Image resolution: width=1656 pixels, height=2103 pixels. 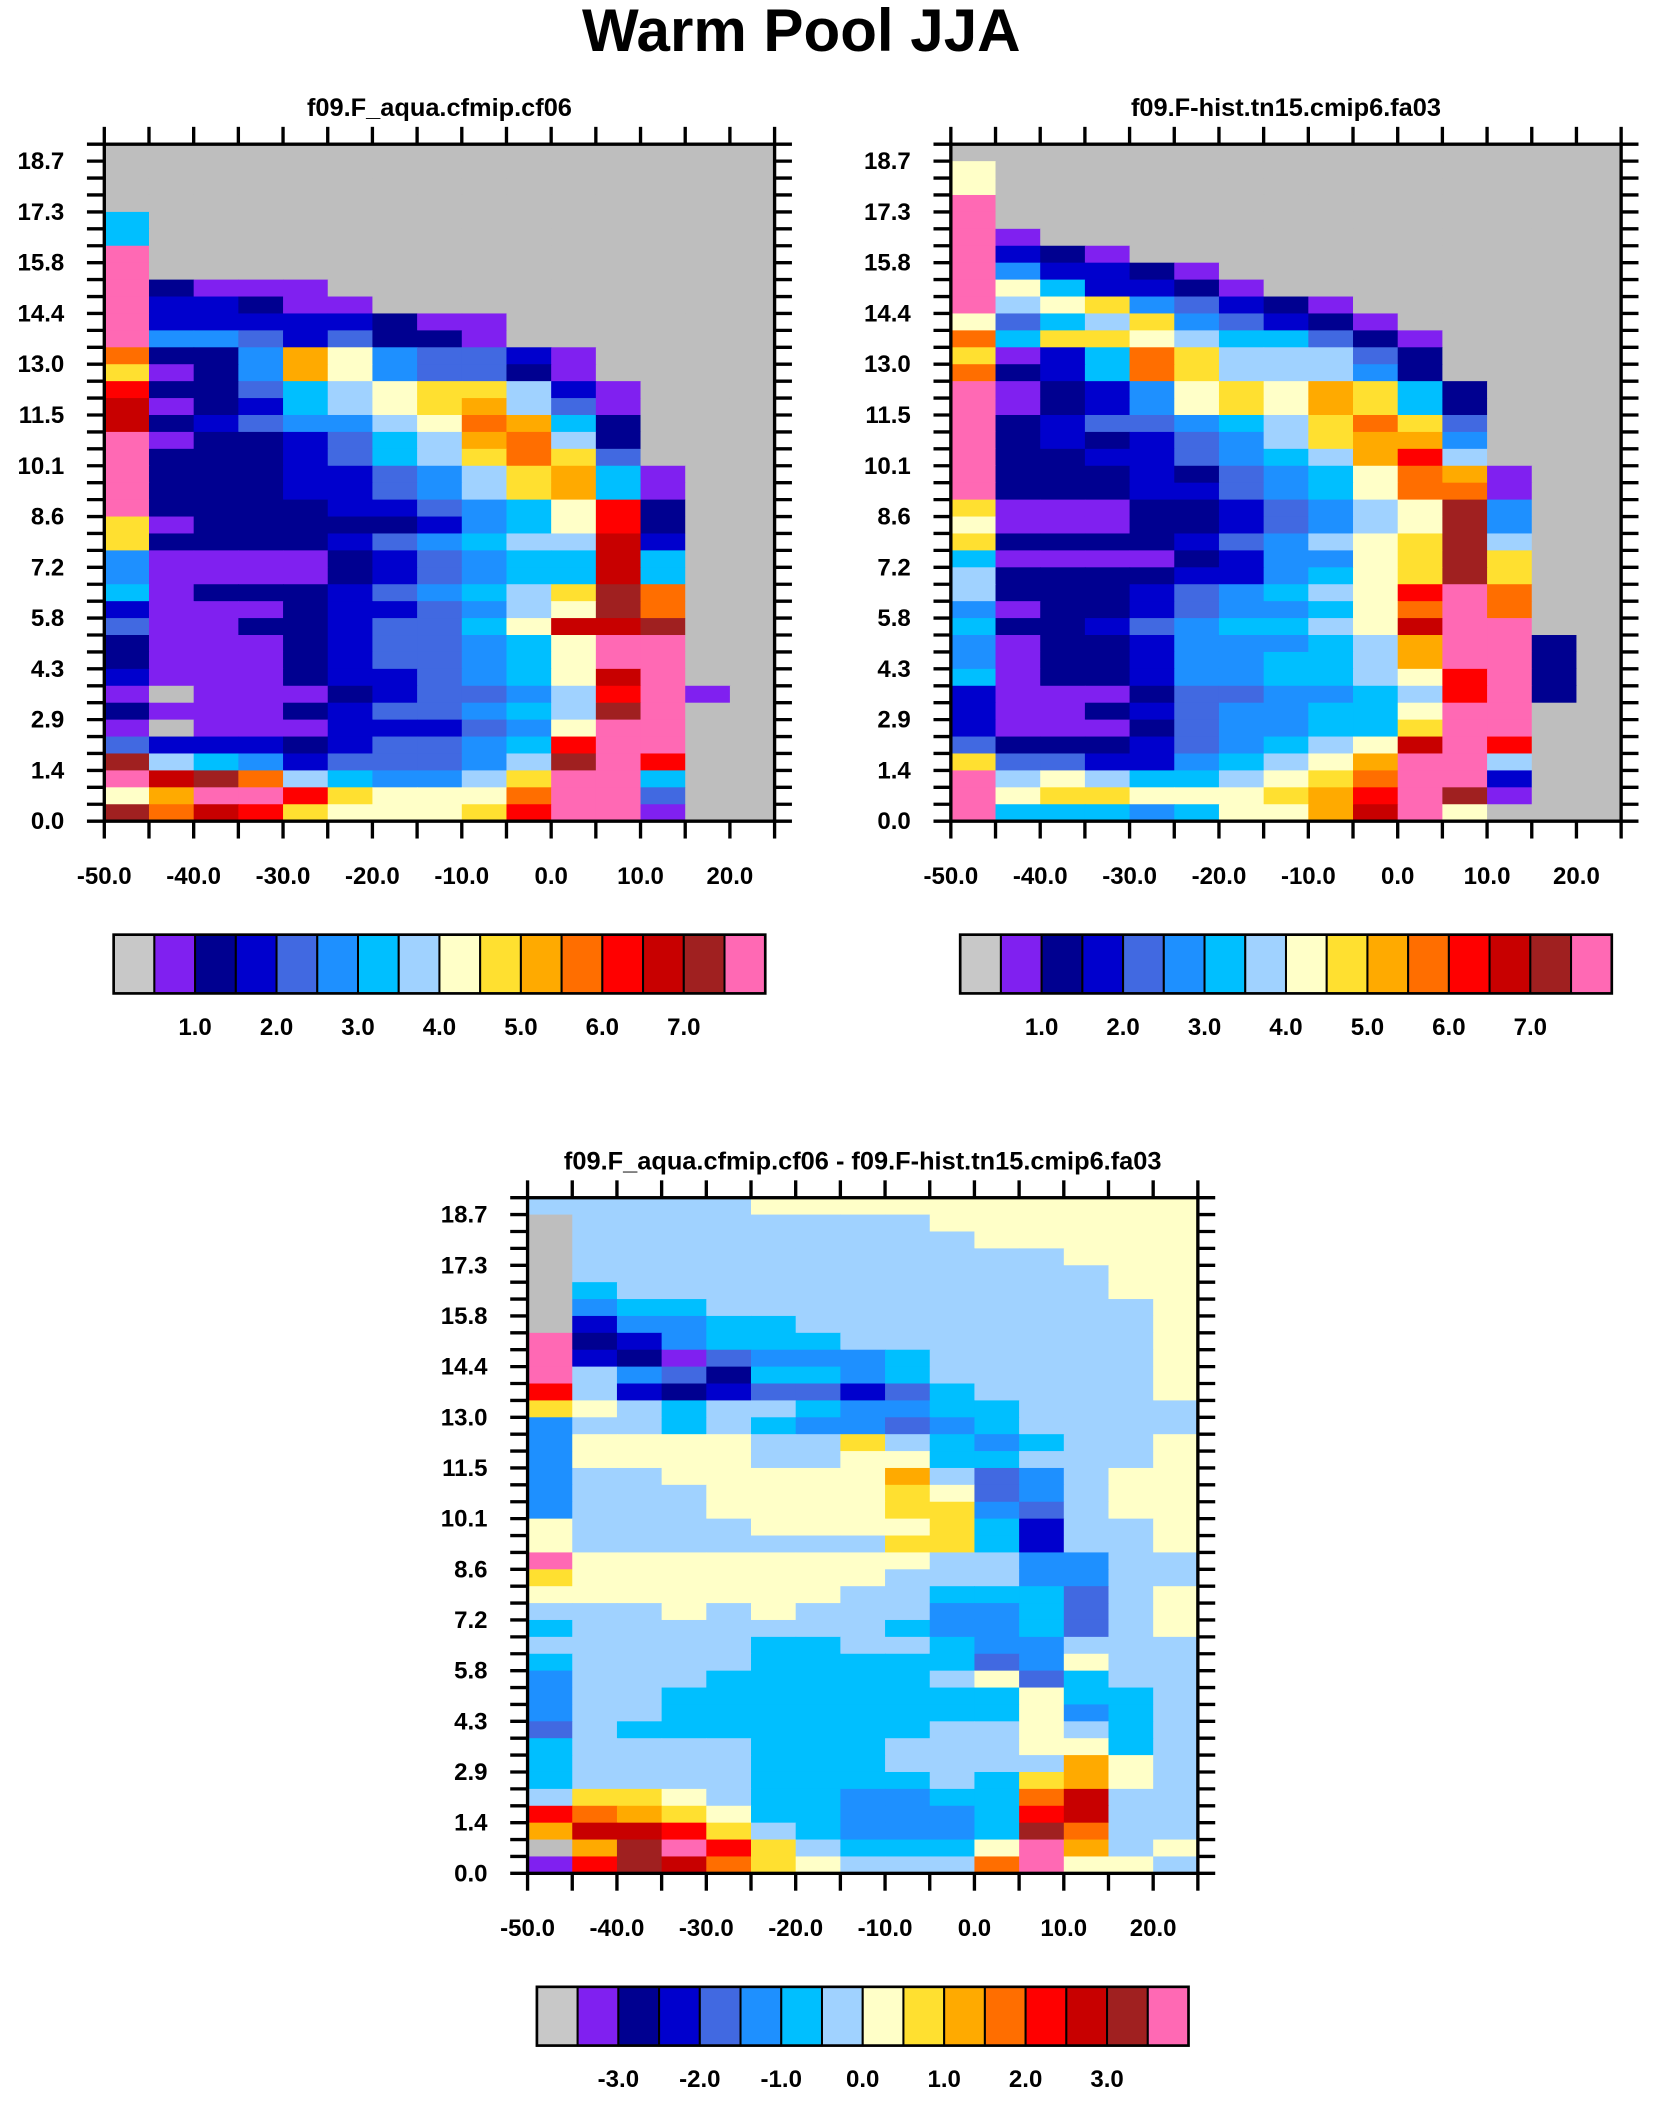 I want to click on x-tick-label: -40.0, so click(x=617, y=1928).